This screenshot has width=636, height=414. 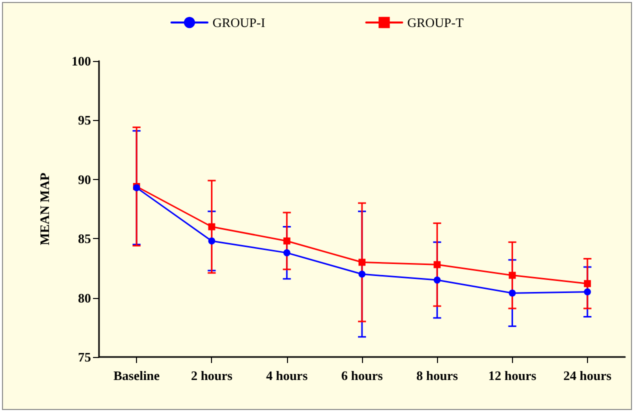 What do you see at coordinates (362, 375) in the screenshot?
I see `x-tick-label: 6 hours` at bounding box center [362, 375].